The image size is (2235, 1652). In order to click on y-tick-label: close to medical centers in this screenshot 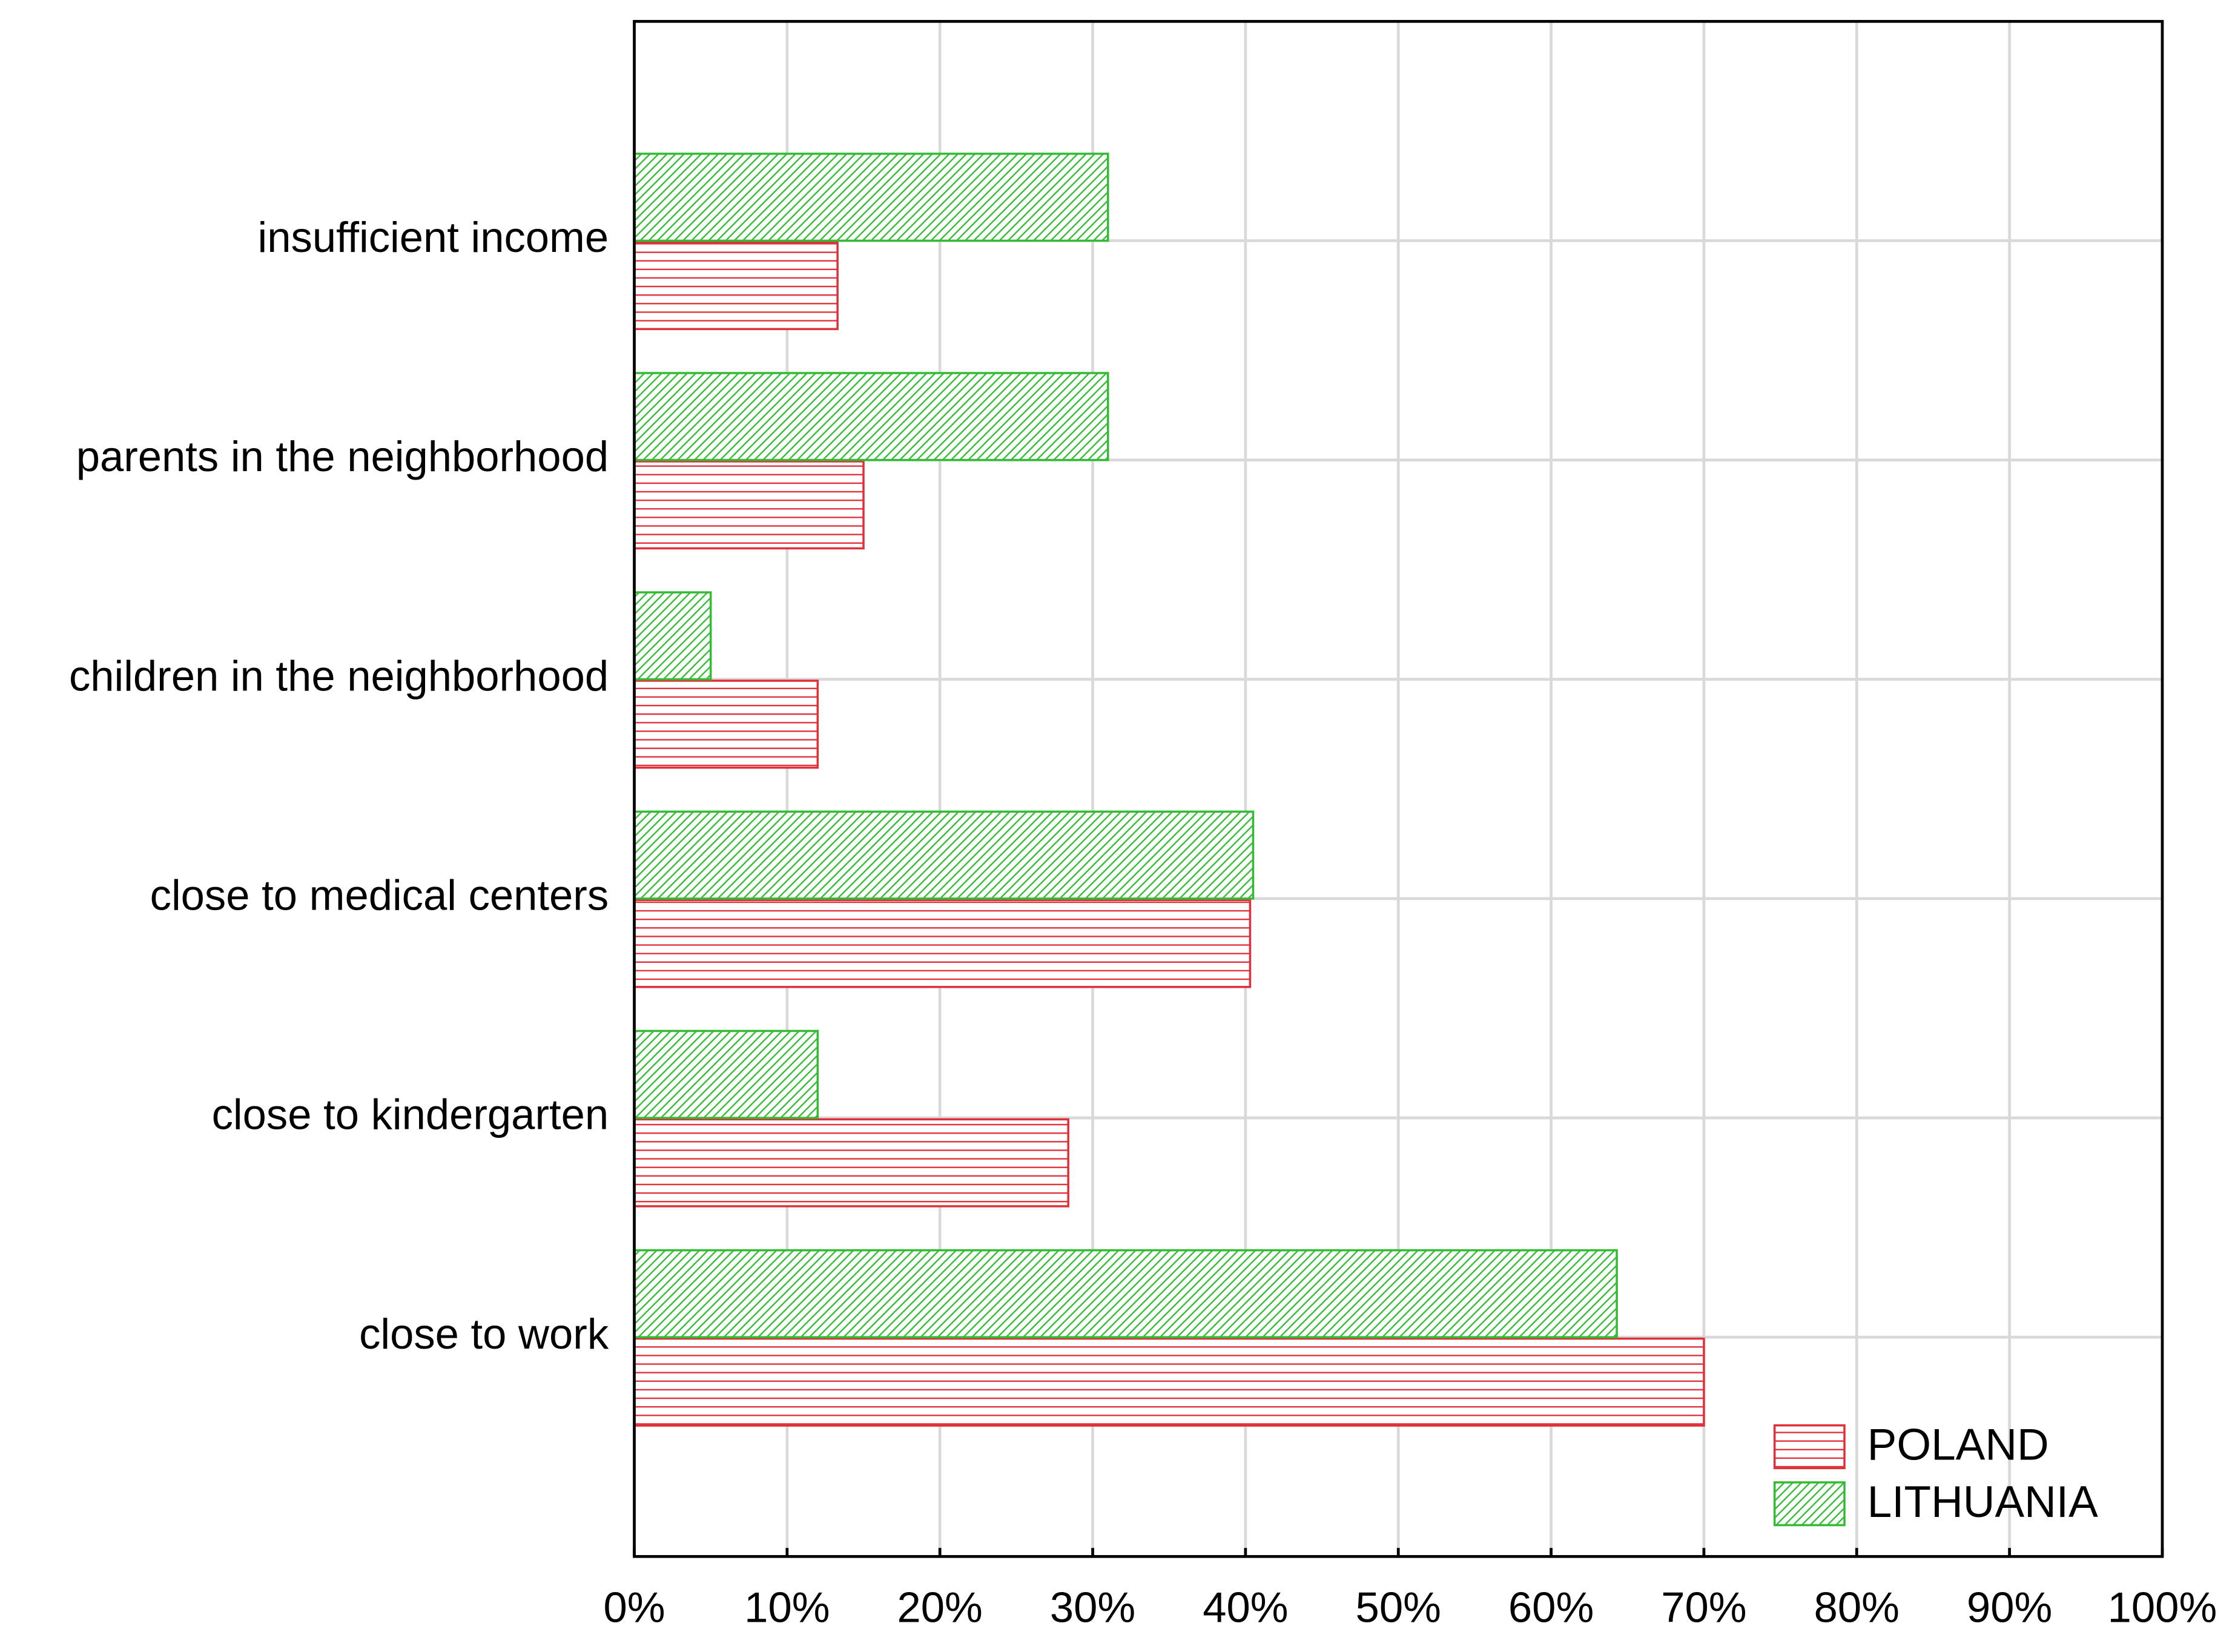, I will do `click(379, 895)`.